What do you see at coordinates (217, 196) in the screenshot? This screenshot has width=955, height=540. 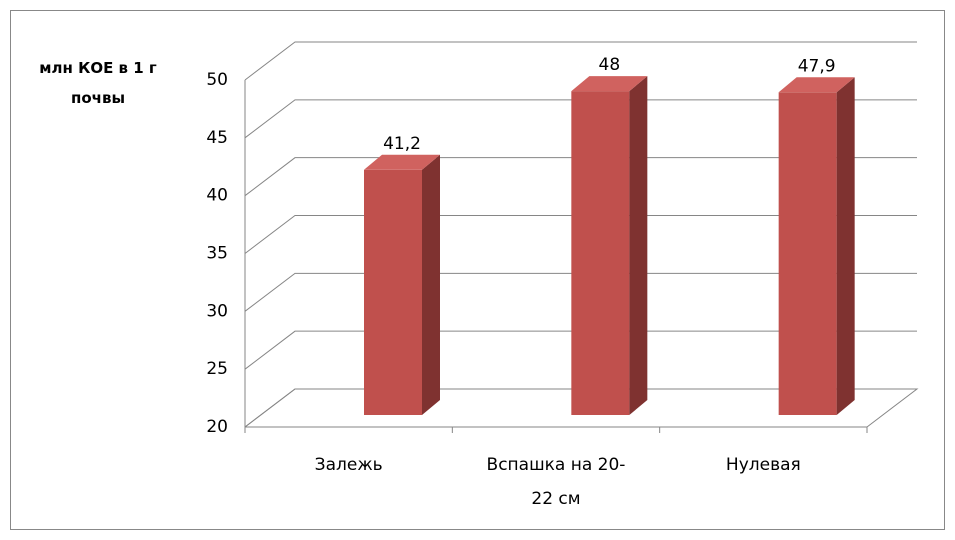 I see `y-tick-label: 40` at bounding box center [217, 196].